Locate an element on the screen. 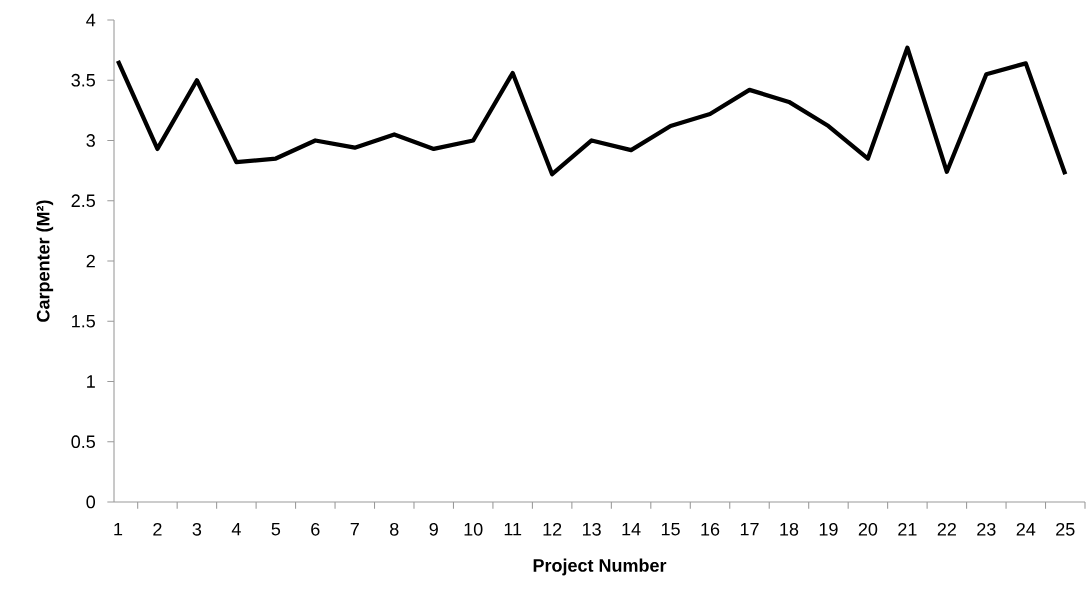 The width and height of the screenshot is (1086, 613). y-axis-title: Carpenter (M²) is located at coordinates (45, 261).